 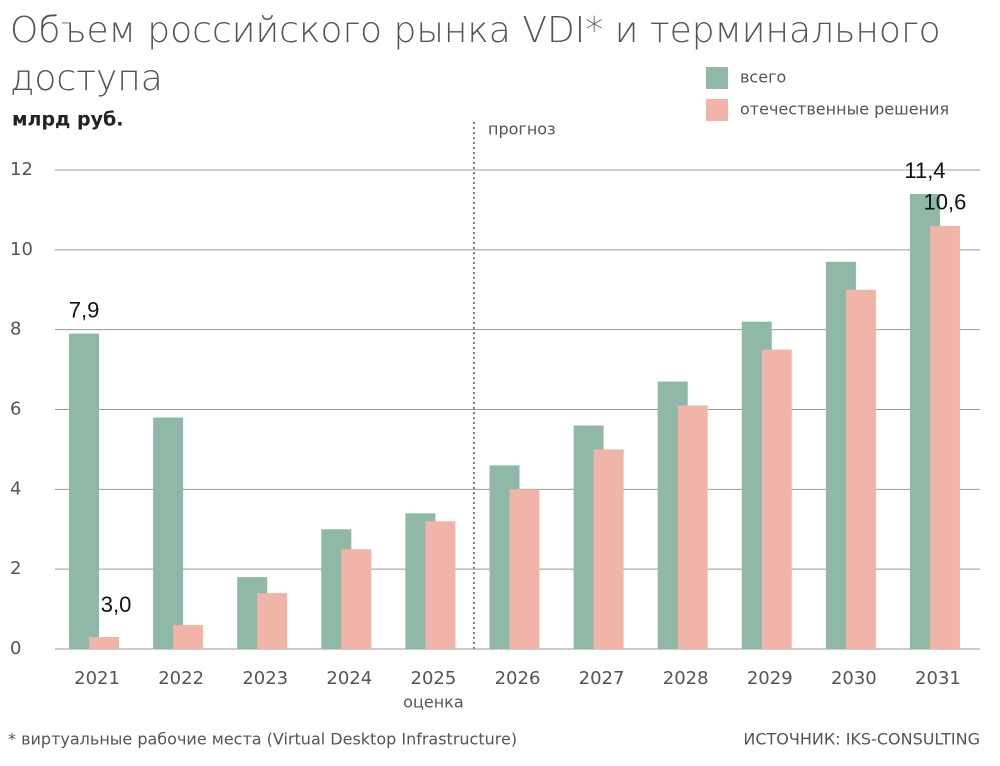 What do you see at coordinates (945, 202) in the screenshot?
I see `value-label: 10,6` at bounding box center [945, 202].